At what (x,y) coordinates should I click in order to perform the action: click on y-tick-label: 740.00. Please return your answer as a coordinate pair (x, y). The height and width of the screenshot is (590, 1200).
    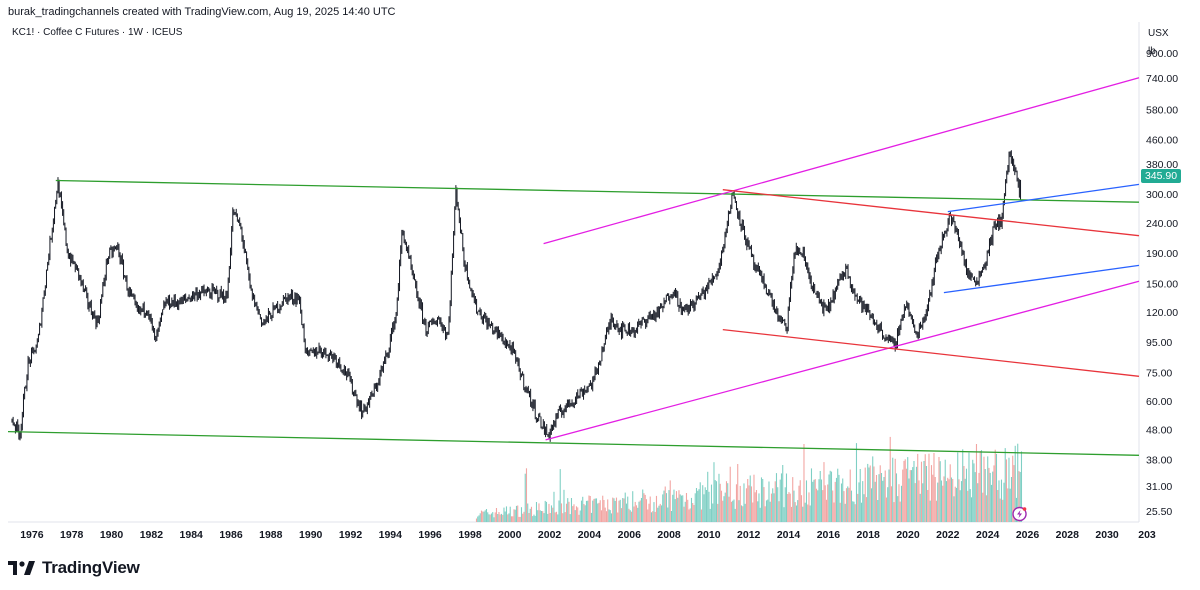
    Looking at the image, I should click on (1162, 79).